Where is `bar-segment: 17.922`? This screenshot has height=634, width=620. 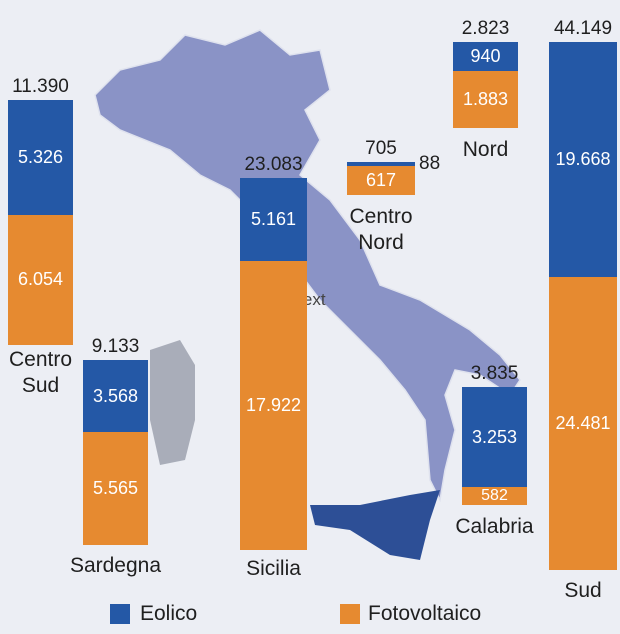
bar-segment: 17.922 is located at coordinates (273, 405).